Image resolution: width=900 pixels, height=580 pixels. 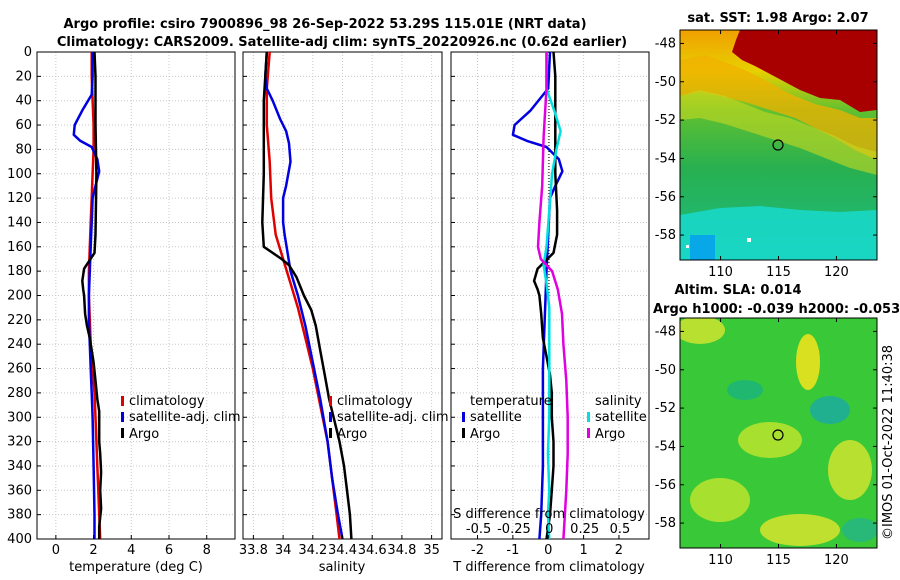 I want to click on series-satellite-adj-clim, so click(x=304, y=295).